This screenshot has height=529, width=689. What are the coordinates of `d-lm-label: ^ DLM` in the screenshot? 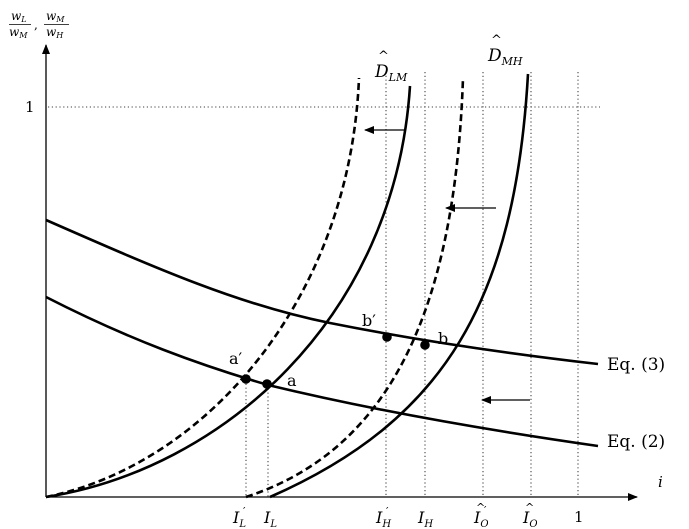 It's located at (391, 66).